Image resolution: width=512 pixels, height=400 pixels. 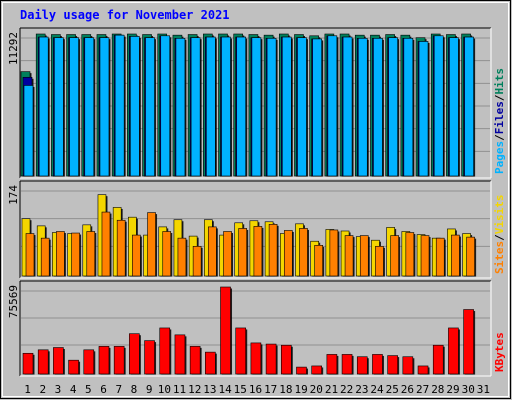 I want to click on x-tick-label-15: 15, so click(x=240, y=389).